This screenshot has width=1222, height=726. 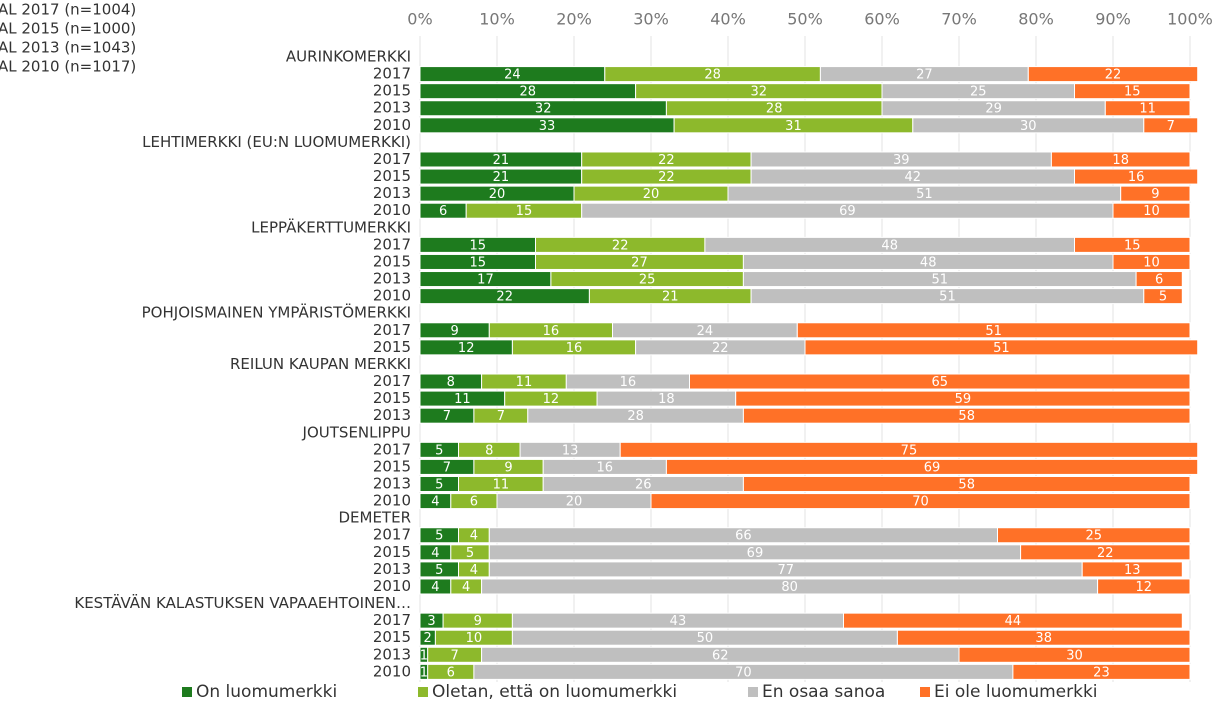 What do you see at coordinates (431, 621) in the screenshot?
I see `data-label: 3` at bounding box center [431, 621].